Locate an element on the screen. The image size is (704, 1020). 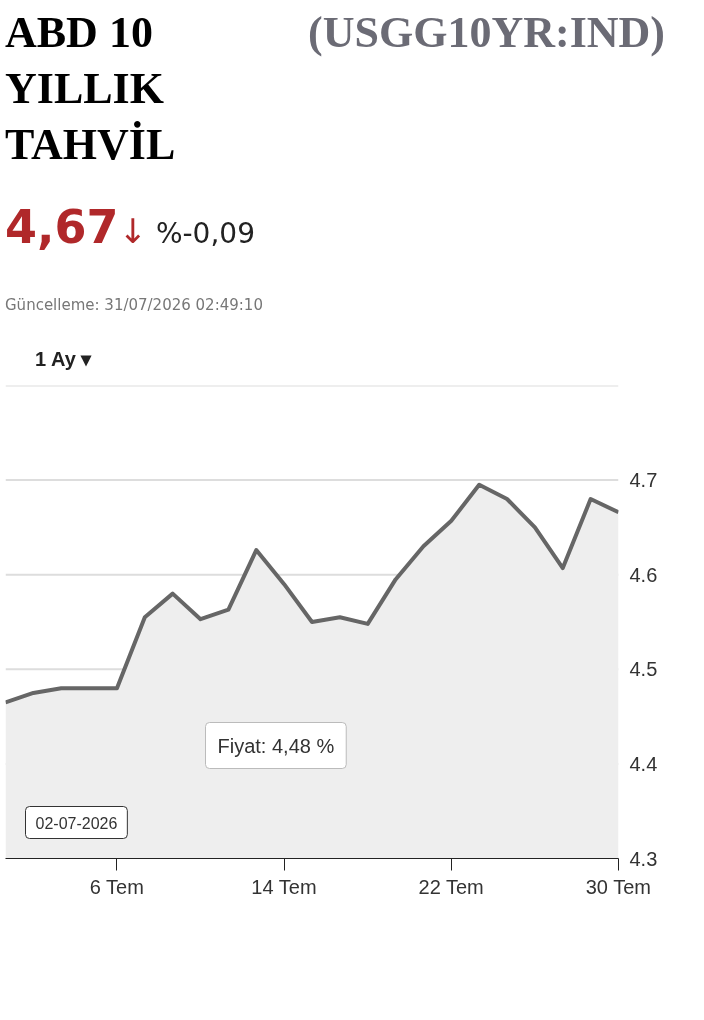
y-tick-label: 4.6 is located at coordinates (643, 574).